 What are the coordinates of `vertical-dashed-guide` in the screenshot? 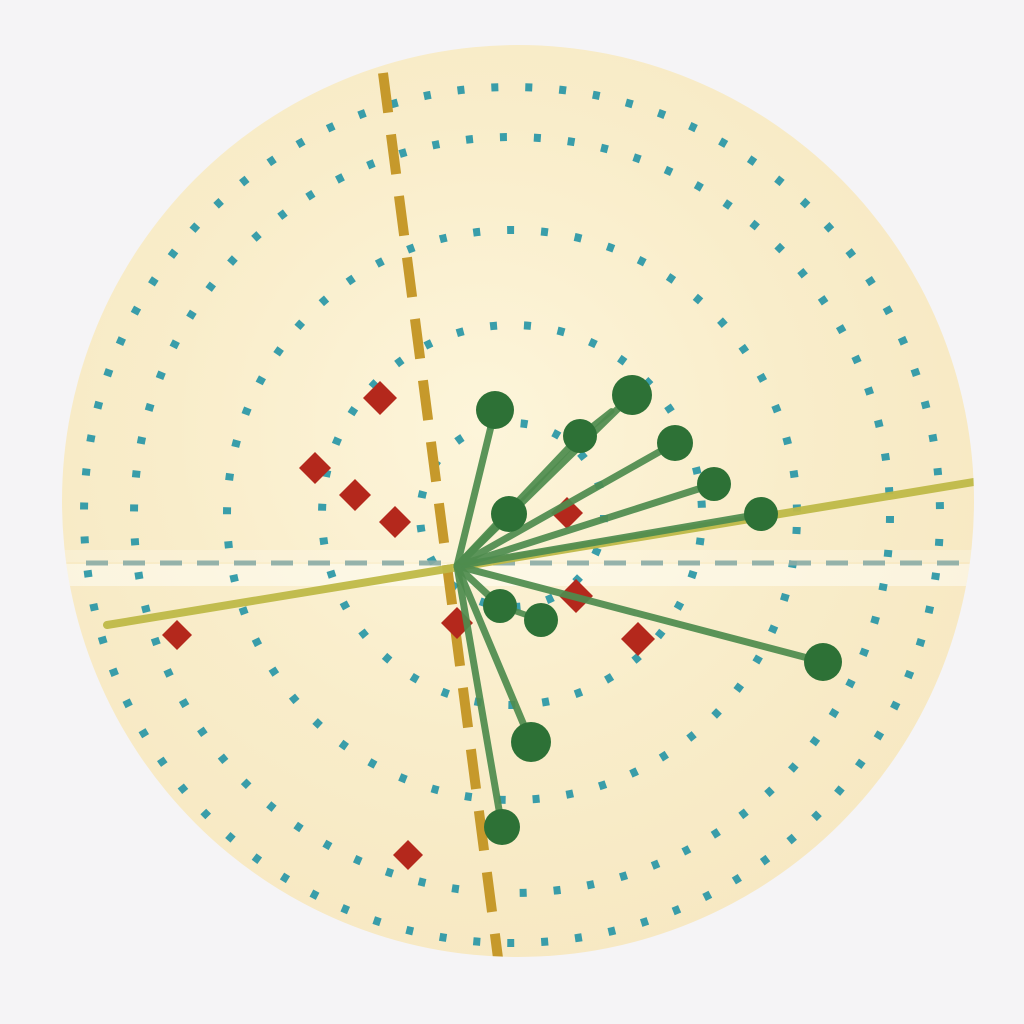 It's located at (440, 514).